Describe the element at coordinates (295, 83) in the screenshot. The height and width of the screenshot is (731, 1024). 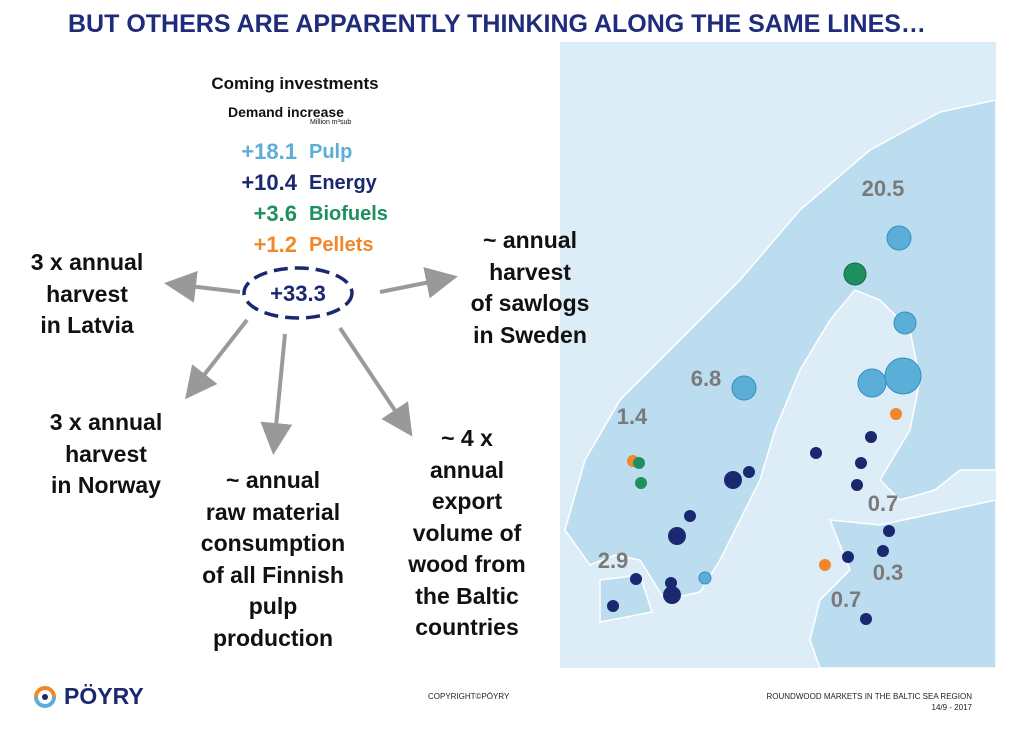
I see `investments-heading: Coming investments` at that location.